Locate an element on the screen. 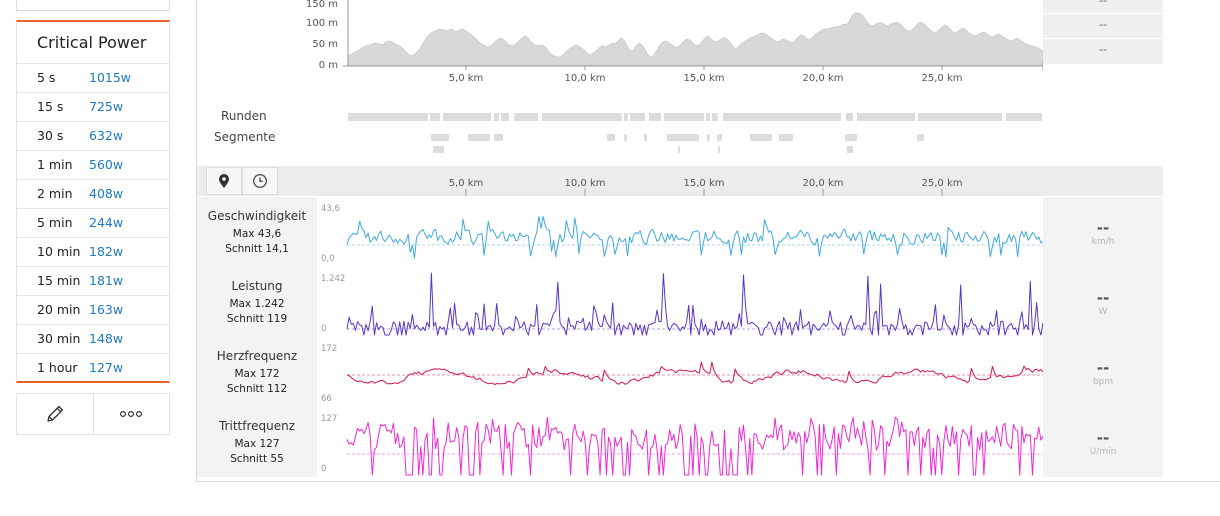 The image size is (1220, 516). x-tick-label: 5,0 km is located at coordinates (466, 78).